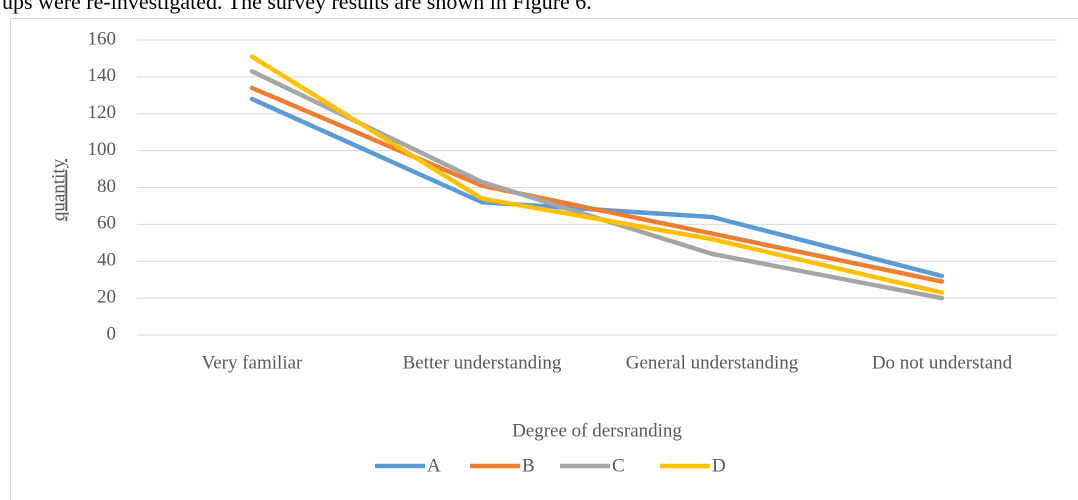 The width and height of the screenshot is (1078, 500). What do you see at coordinates (942, 362) in the screenshot?
I see `x-tick-label: Do not understand` at bounding box center [942, 362].